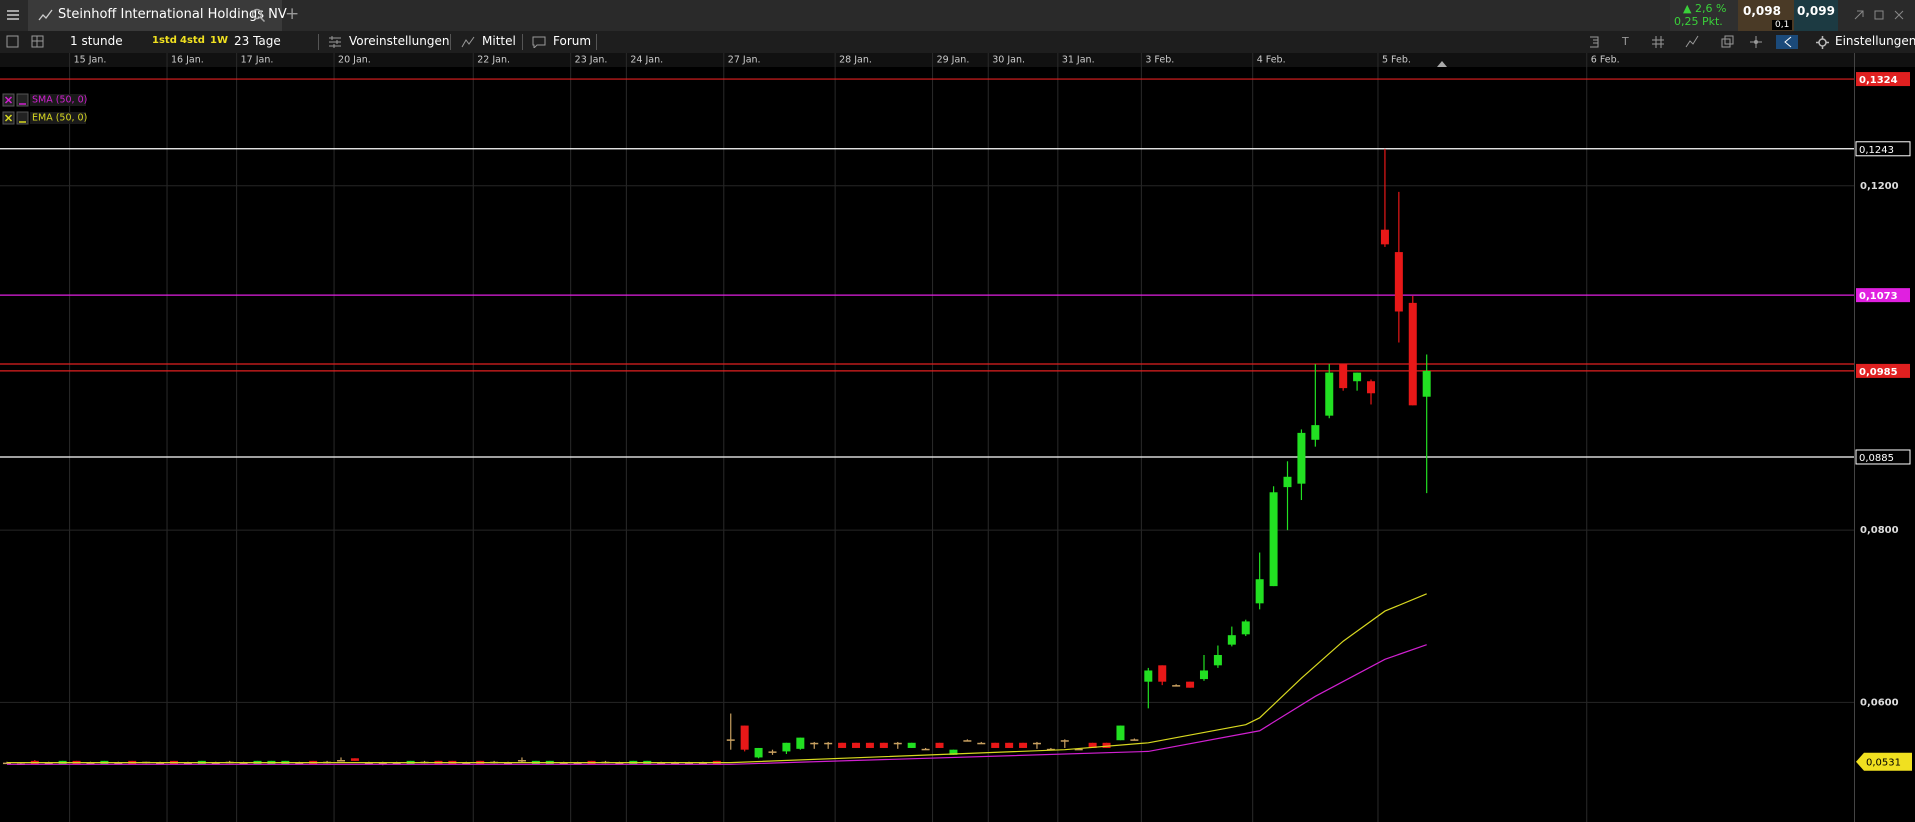 Image resolution: width=1915 pixels, height=822 pixels. Describe the element at coordinates (257, 41) in the screenshot. I see `range: 23 Tage` at that location.